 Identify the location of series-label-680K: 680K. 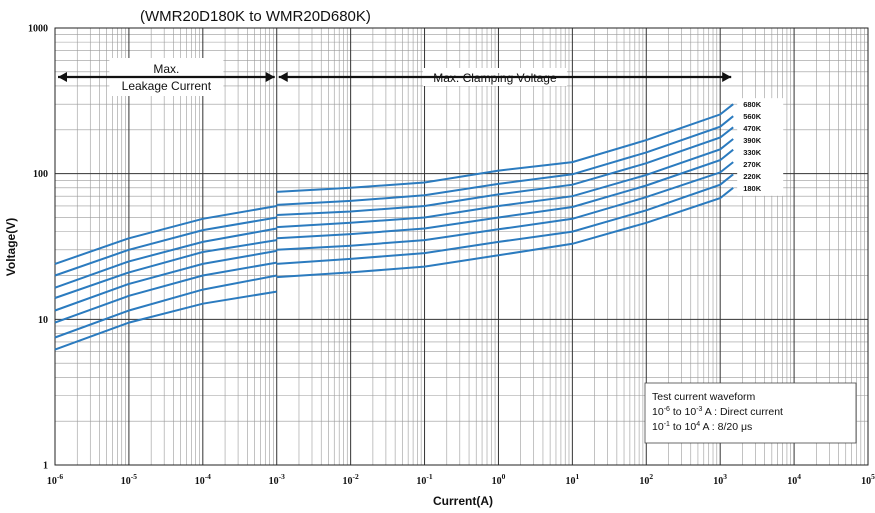
(752, 104).